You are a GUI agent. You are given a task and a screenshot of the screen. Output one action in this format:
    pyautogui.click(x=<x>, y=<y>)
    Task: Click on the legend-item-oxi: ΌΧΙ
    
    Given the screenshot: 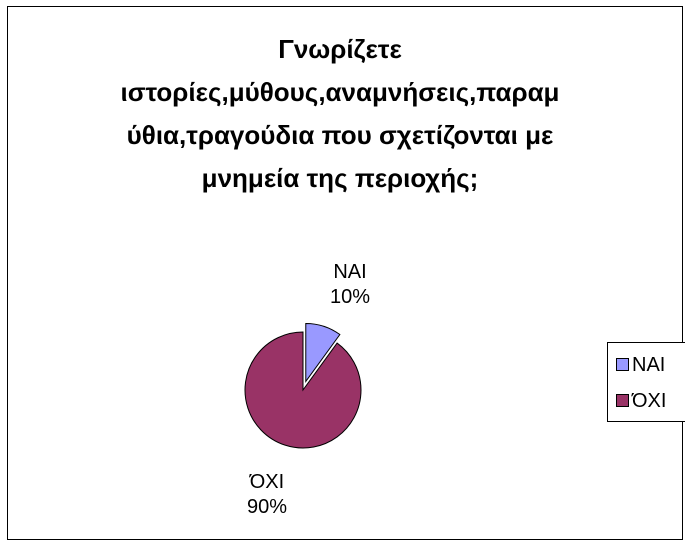 What is the action you would take?
    pyautogui.click(x=641, y=401)
    